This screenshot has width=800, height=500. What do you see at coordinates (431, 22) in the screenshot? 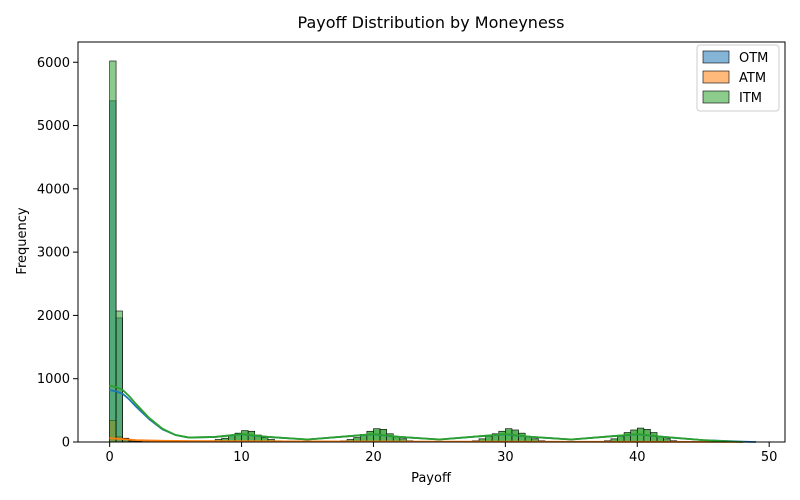
I see `chart-title: Payoff Distribution by Moneyness` at bounding box center [431, 22].